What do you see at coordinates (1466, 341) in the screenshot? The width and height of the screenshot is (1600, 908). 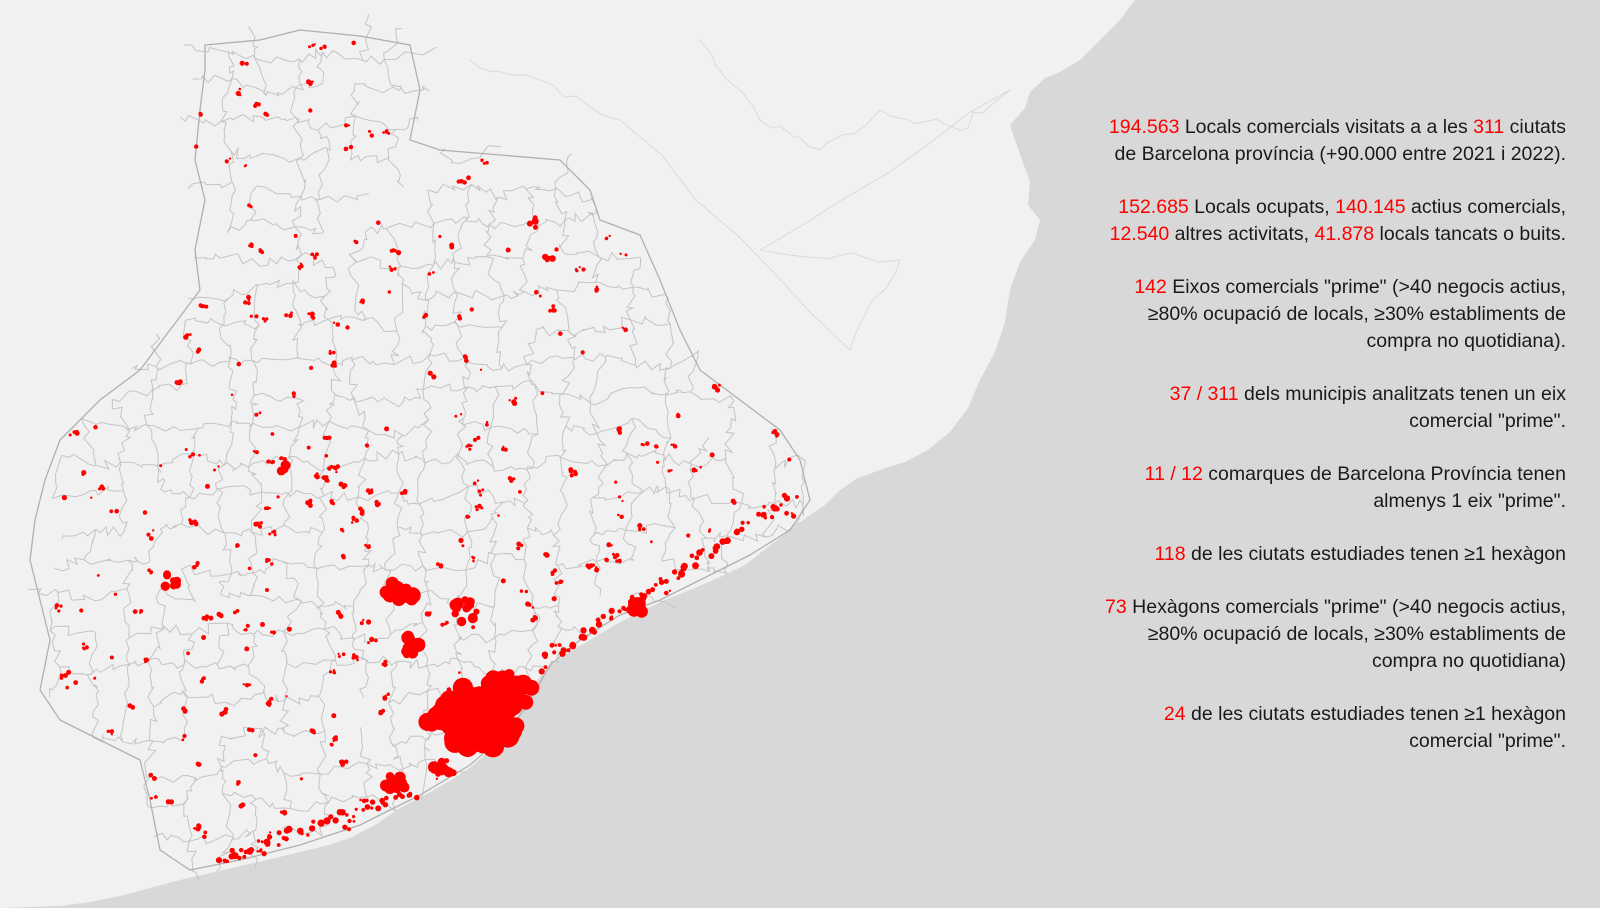 I see `stat-text: compra no quotidiana).` at bounding box center [1466, 341].